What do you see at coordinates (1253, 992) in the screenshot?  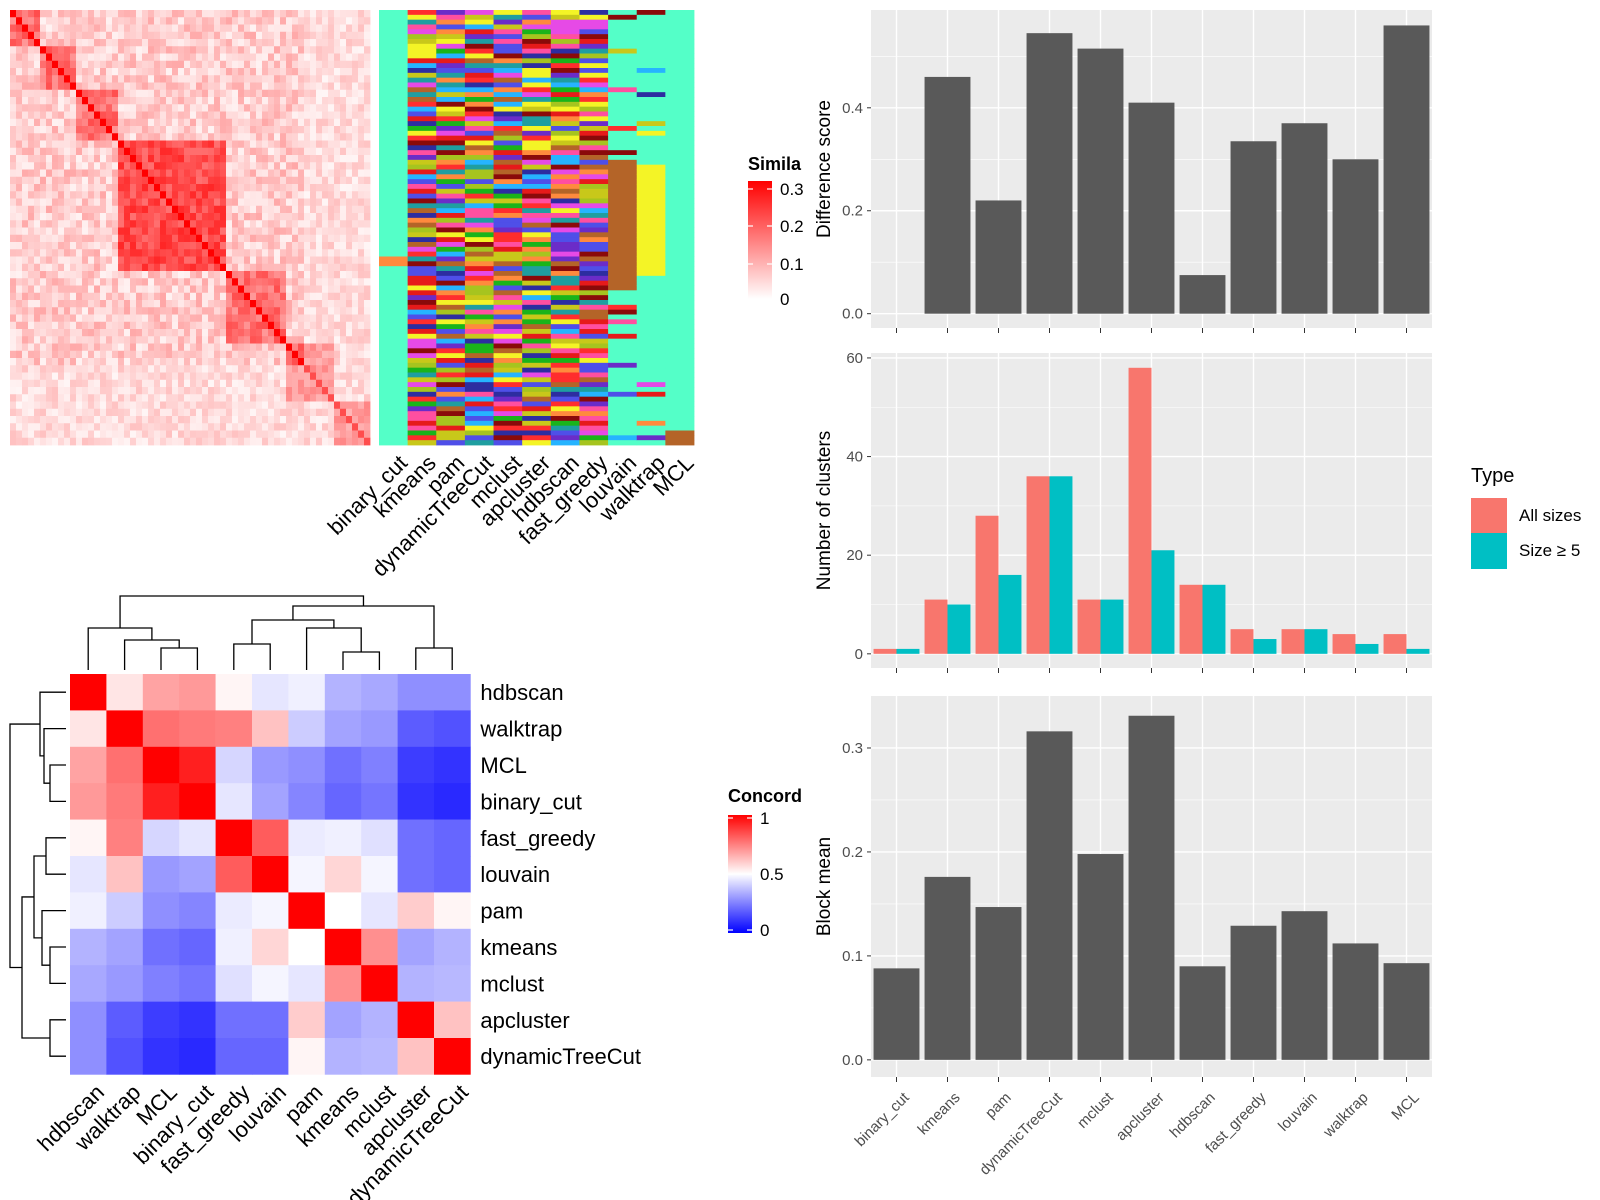 I see `bar` at bounding box center [1253, 992].